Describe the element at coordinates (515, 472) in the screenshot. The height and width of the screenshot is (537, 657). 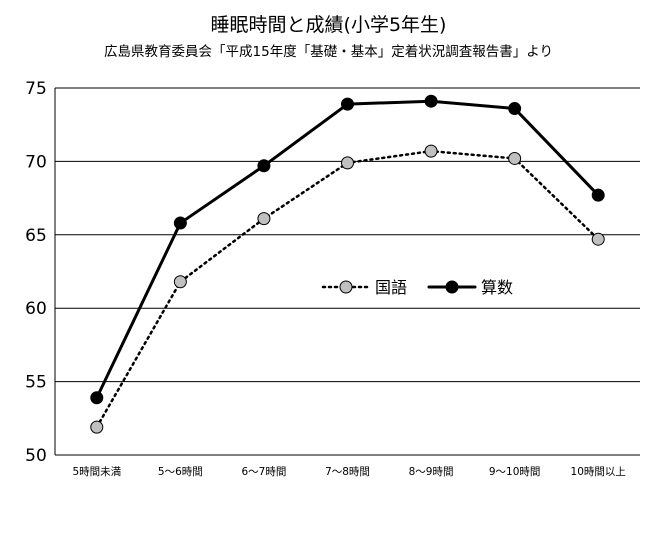
I see `x-tick-label-5: 9～10時間` at that location.